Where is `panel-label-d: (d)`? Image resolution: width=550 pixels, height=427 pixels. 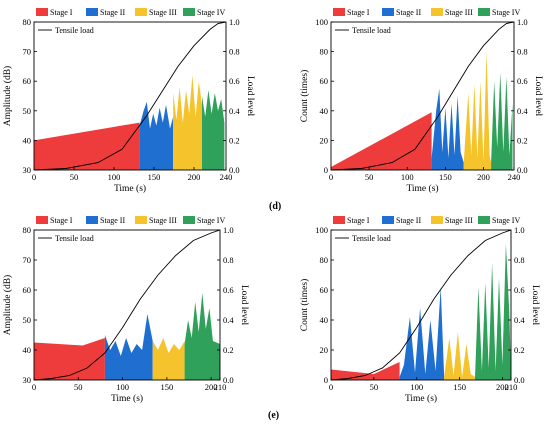
panel-label-d: (d) is located at coordinates (275, 206).